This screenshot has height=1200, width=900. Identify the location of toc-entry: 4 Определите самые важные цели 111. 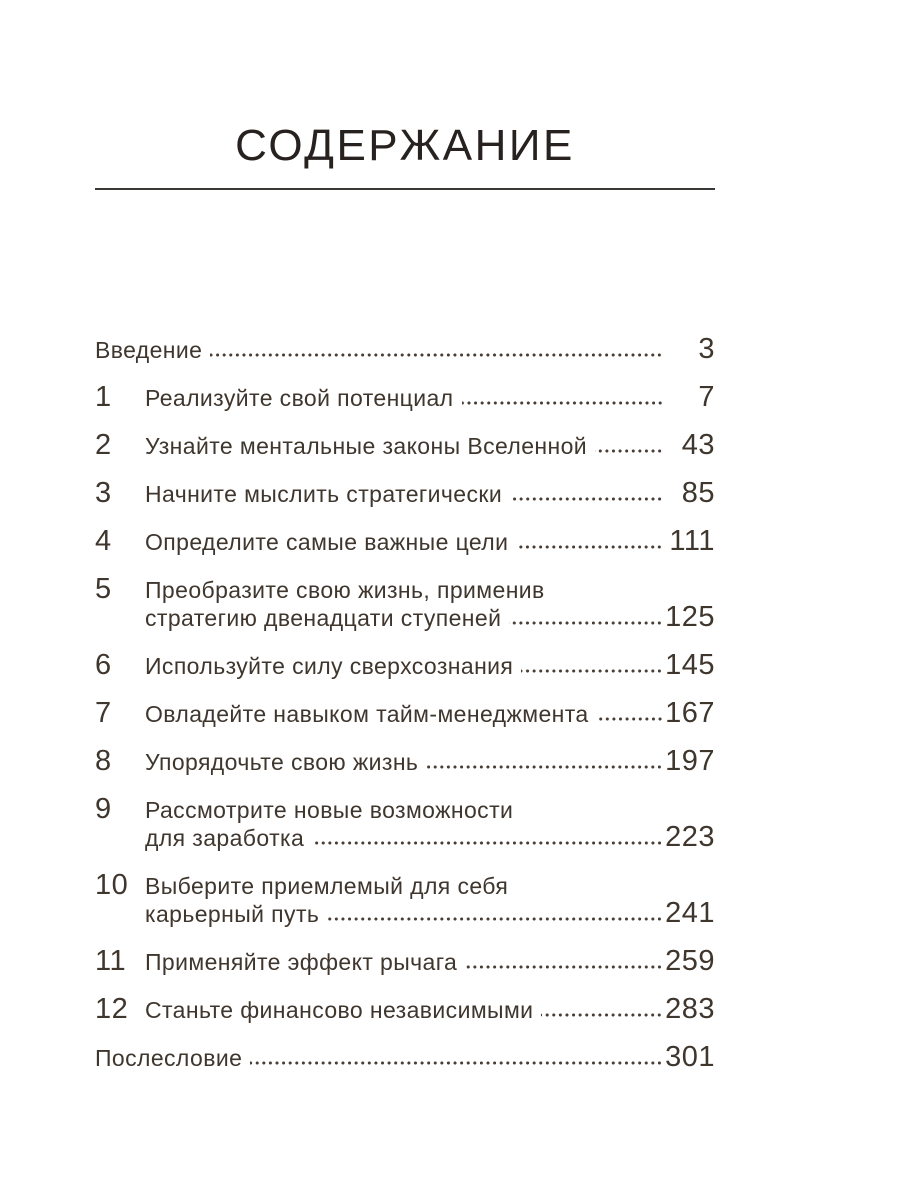
(405, 541).